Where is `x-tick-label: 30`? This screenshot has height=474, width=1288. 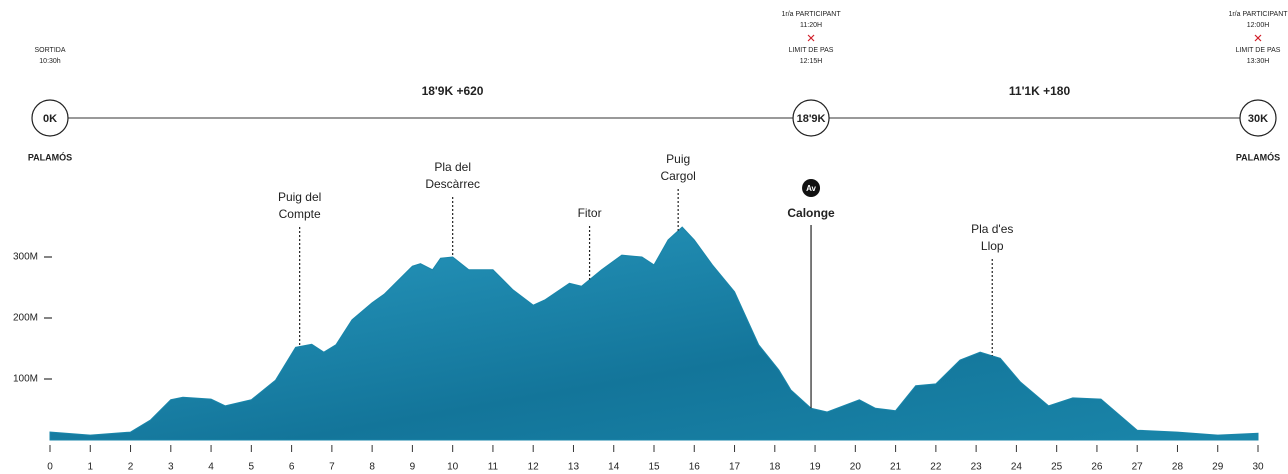 x-tick-label: 30 is located at coordinates (1258, 467).